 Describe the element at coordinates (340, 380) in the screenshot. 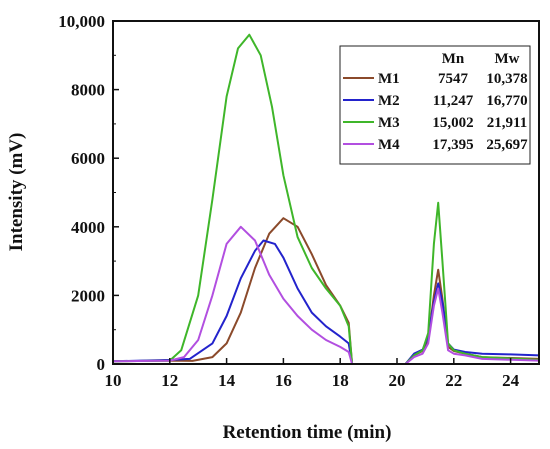

I see `x-tick-label: 18` at that location.